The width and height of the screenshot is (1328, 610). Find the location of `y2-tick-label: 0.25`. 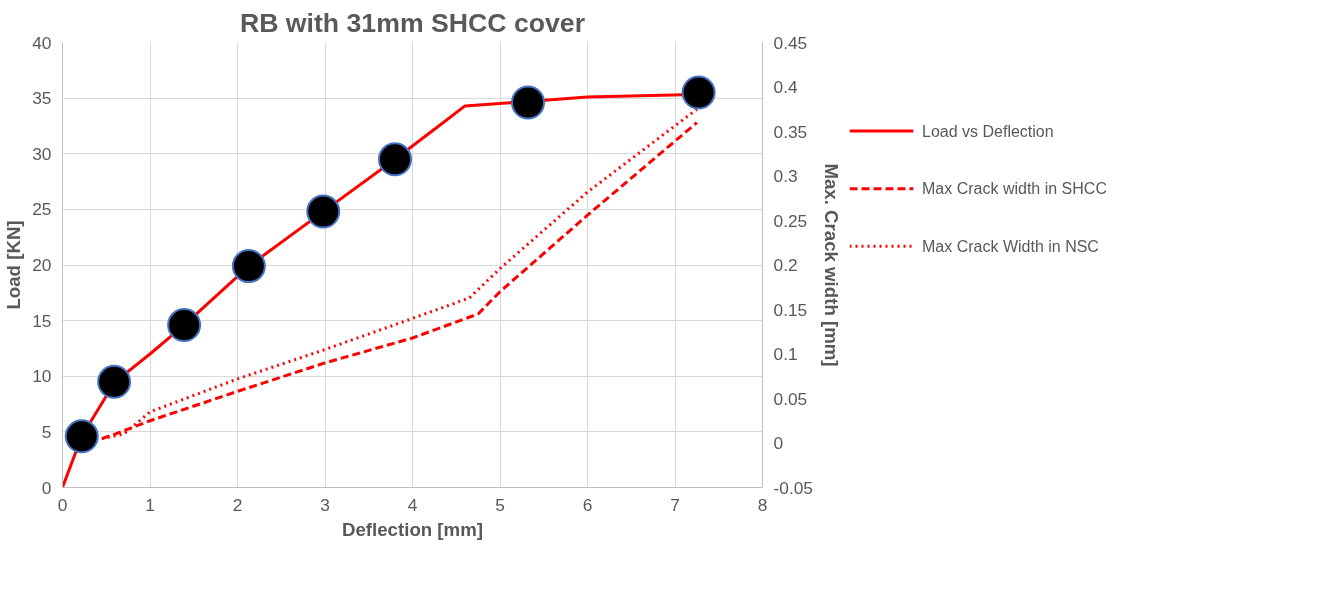

y2-tick-label: 0.25 is located at coordinates (790, 220).